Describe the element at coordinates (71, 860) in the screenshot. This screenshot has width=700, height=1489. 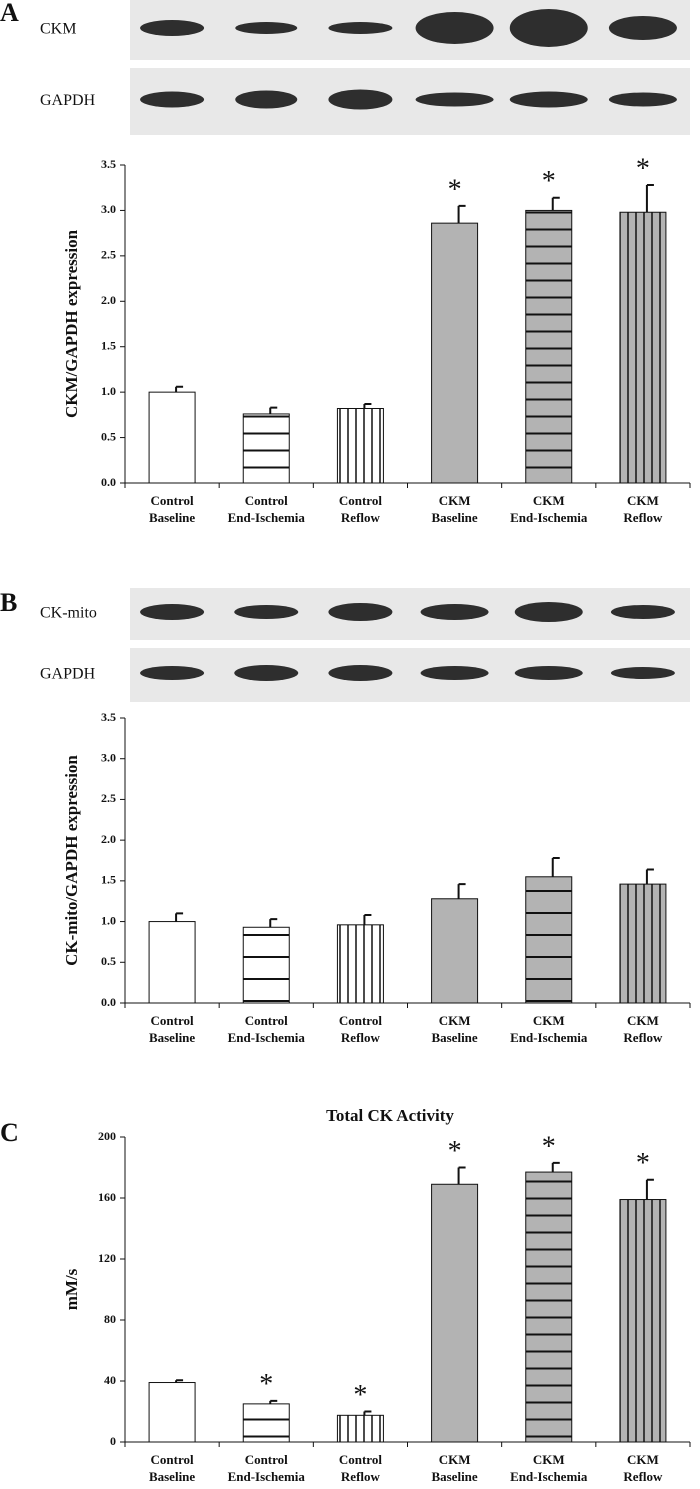
I see `y-axis-label: CK-mito/GAPDH expression` at that location.